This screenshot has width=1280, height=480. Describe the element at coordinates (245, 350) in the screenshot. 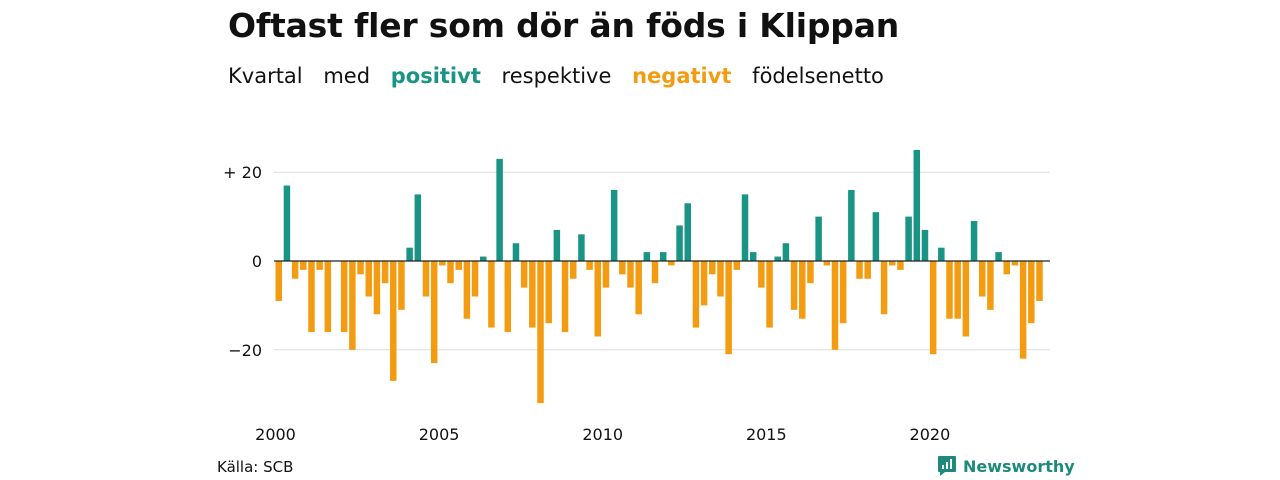

I see `y-tick-label: −20` at that location.